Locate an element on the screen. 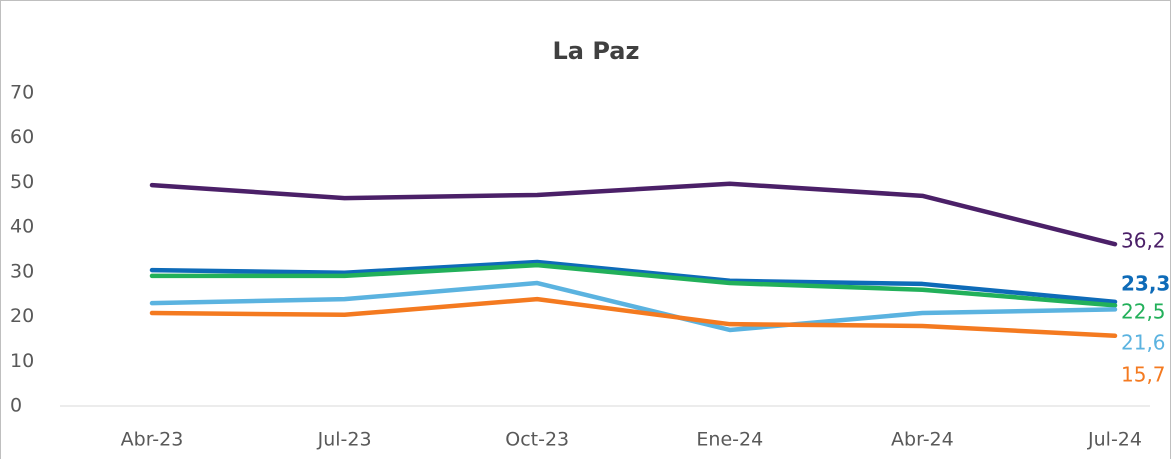 This screenshot has height=459, width=1171. x-tick-label: Jul-24 is located at coordinates (1114, 440).